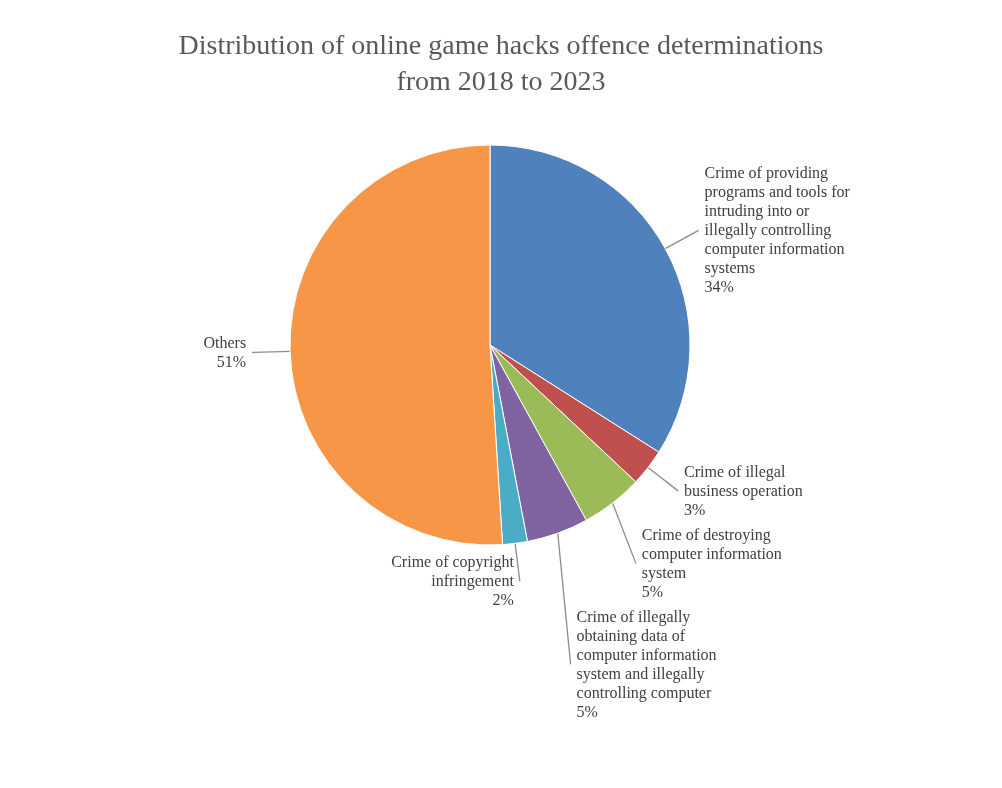 The width and height of the screenshot is (1002, 788). I want to click on data-label: 51%, so click(231, 361).